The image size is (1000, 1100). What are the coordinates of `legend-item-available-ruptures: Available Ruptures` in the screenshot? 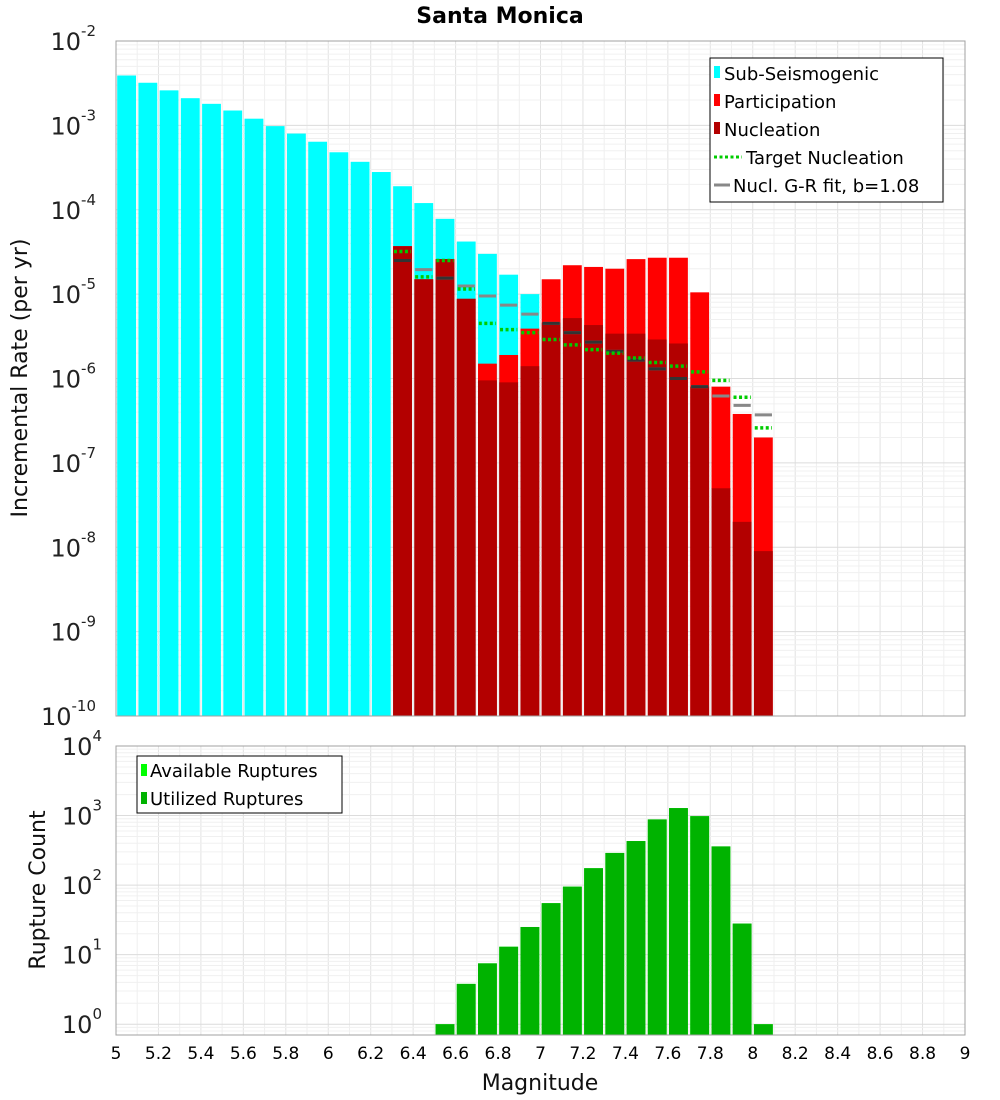 It's located at (229, 771).